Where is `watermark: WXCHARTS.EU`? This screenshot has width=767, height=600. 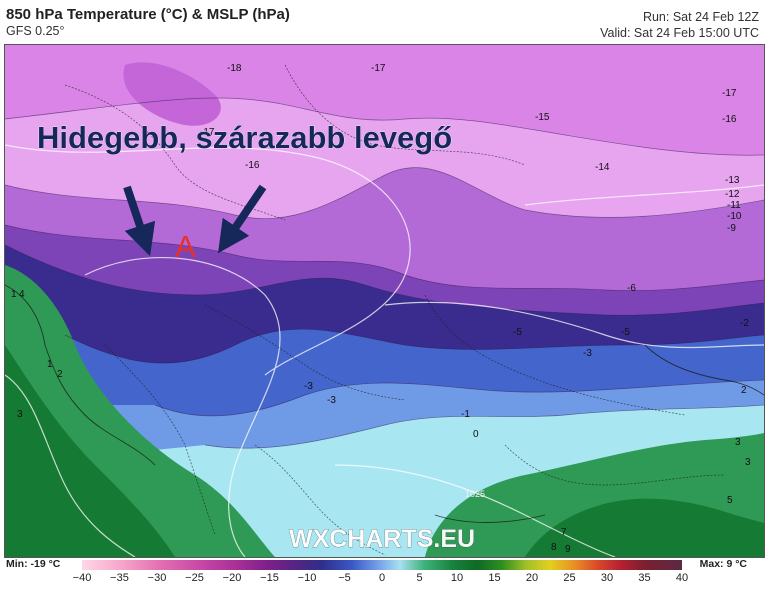 watermark: WXCHARTS.EU is located at coordinates (382, 539).